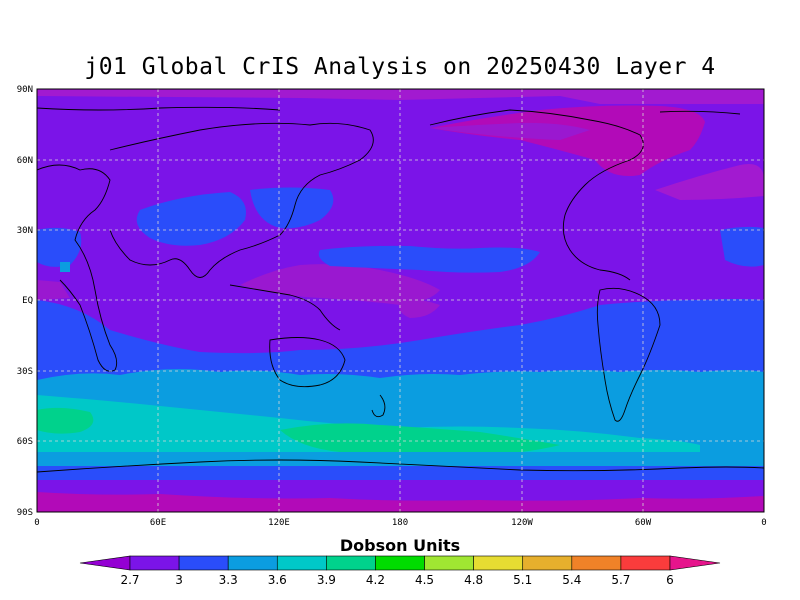  What do you see at coordinates (420, 439) in the screenshot?
I see `field-south-green` at bounding box center [420, 439].